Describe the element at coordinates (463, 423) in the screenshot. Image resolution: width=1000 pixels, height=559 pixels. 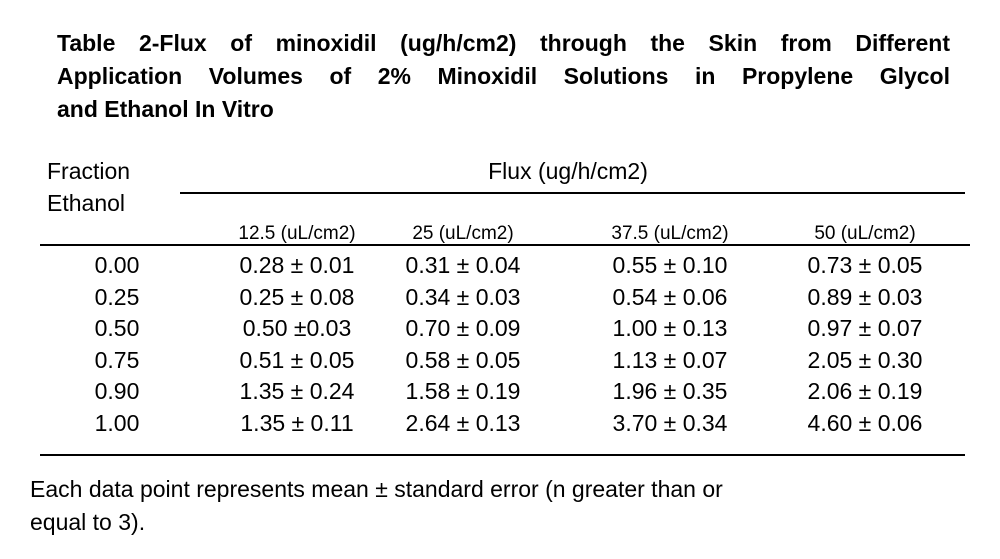
I see `flux-cell: 2.64 ± 0.13` at that location.